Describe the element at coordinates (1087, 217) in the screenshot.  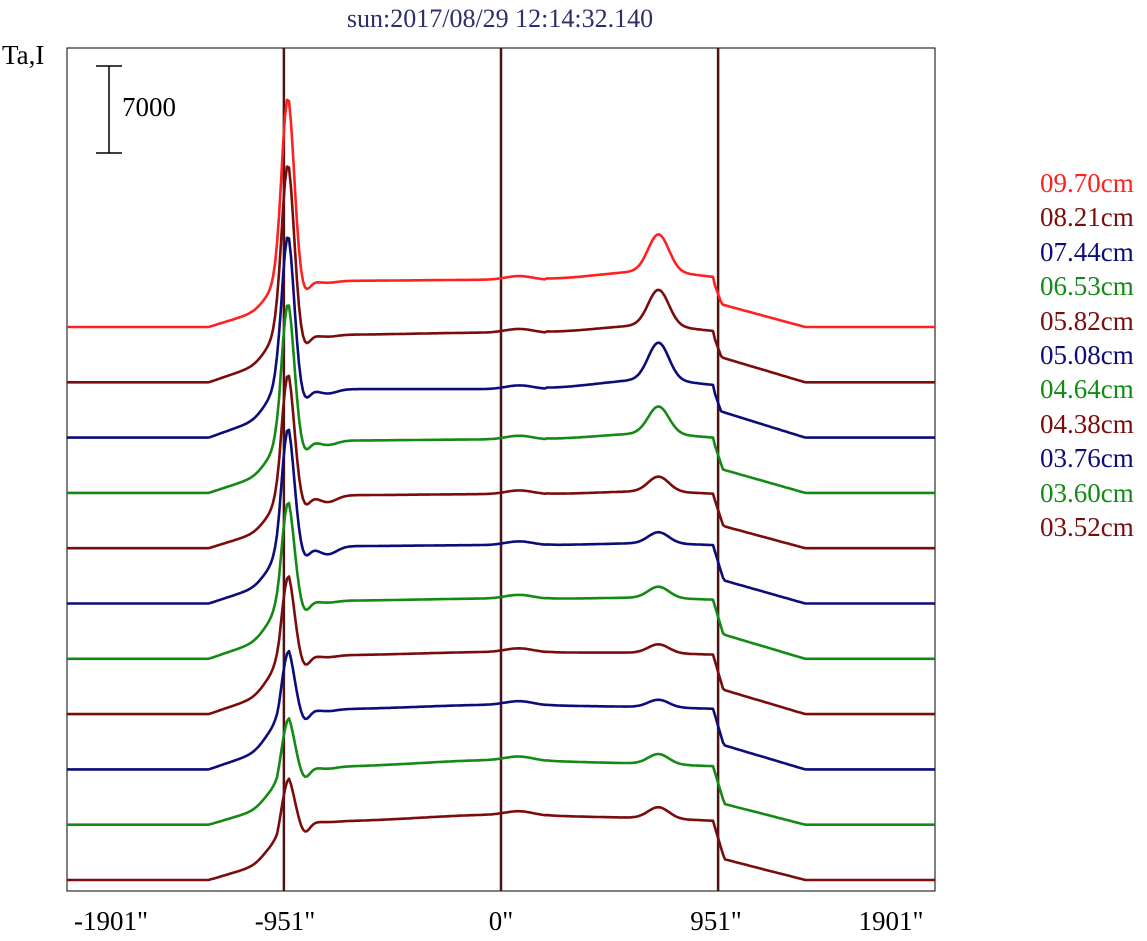
I see `legend-item: 08.21cm` at that location.